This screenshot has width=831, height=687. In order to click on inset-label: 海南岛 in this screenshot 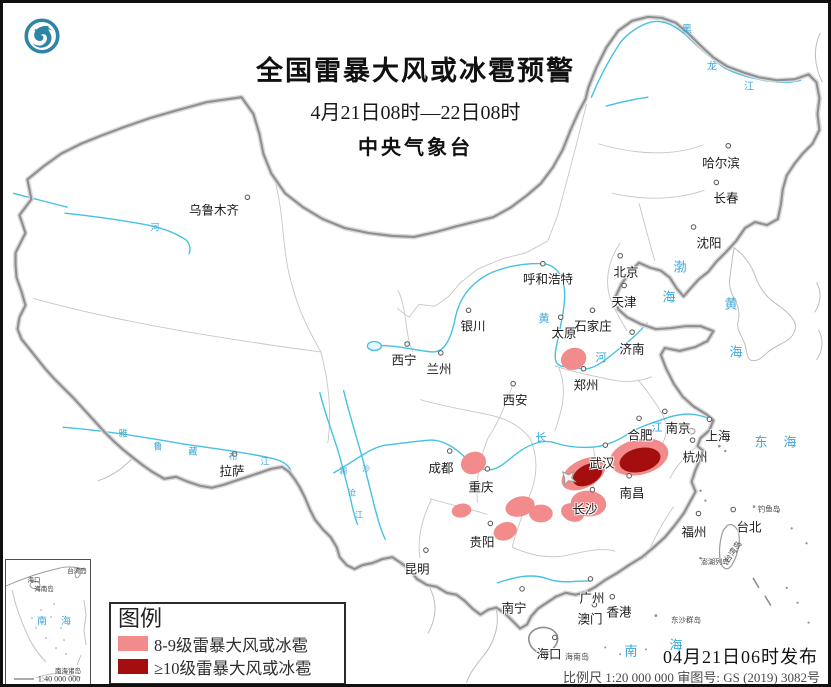, I will do `click(44, 589)`.